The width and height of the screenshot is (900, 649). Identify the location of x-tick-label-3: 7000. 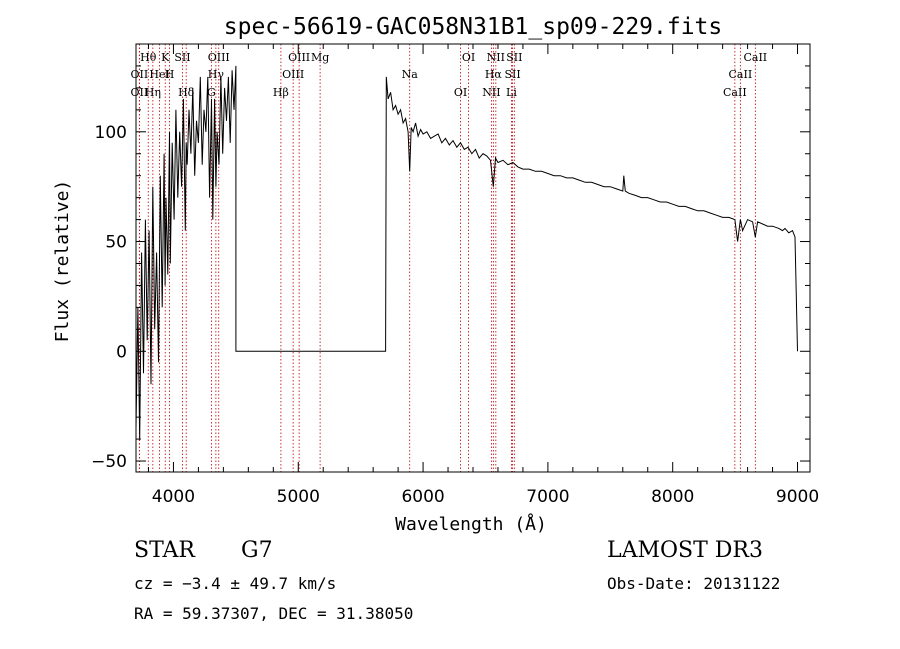
(547, 497).